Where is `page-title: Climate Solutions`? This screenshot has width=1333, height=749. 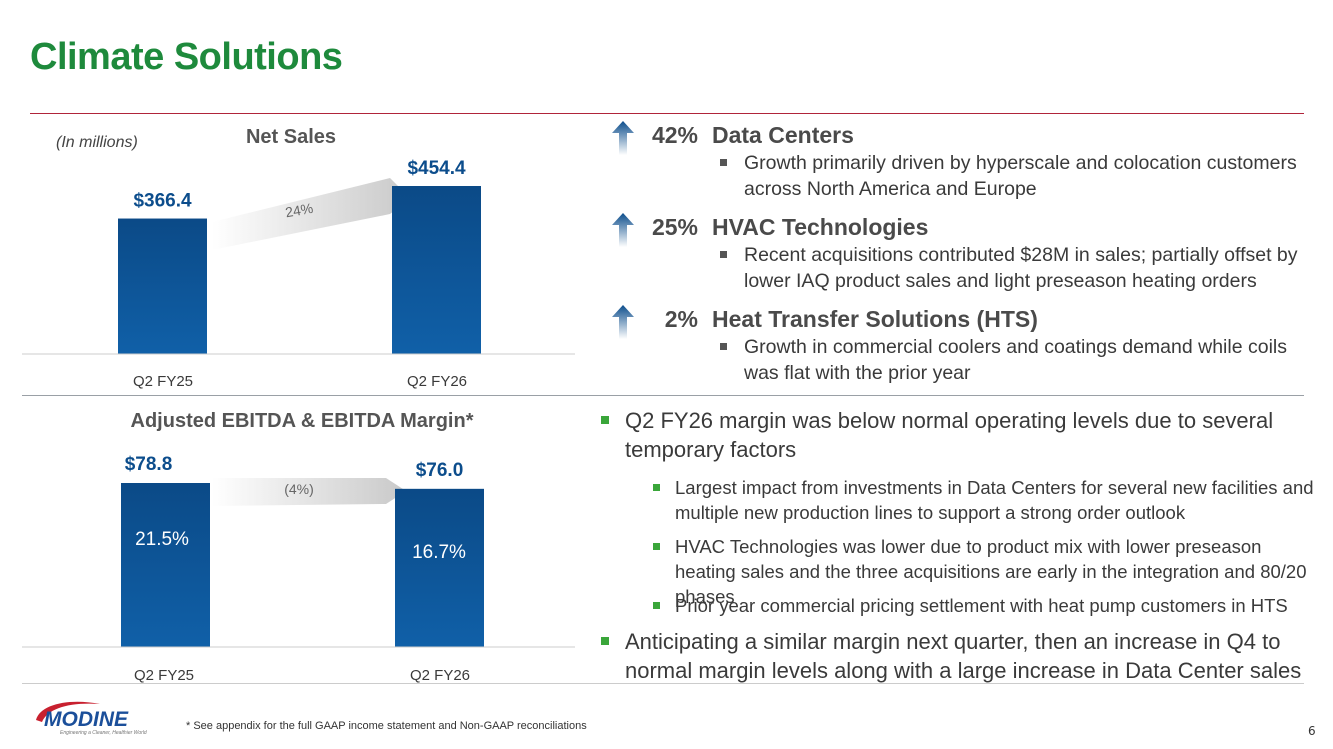 page-title: Climate Solutions is located at coordinates (186, 57).